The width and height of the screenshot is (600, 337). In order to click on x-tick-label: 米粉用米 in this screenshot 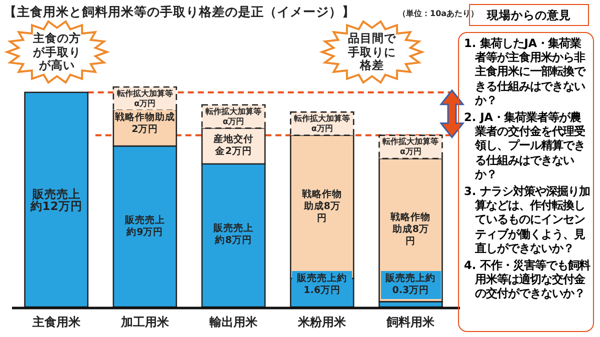, I will do `click(322, 322)`.